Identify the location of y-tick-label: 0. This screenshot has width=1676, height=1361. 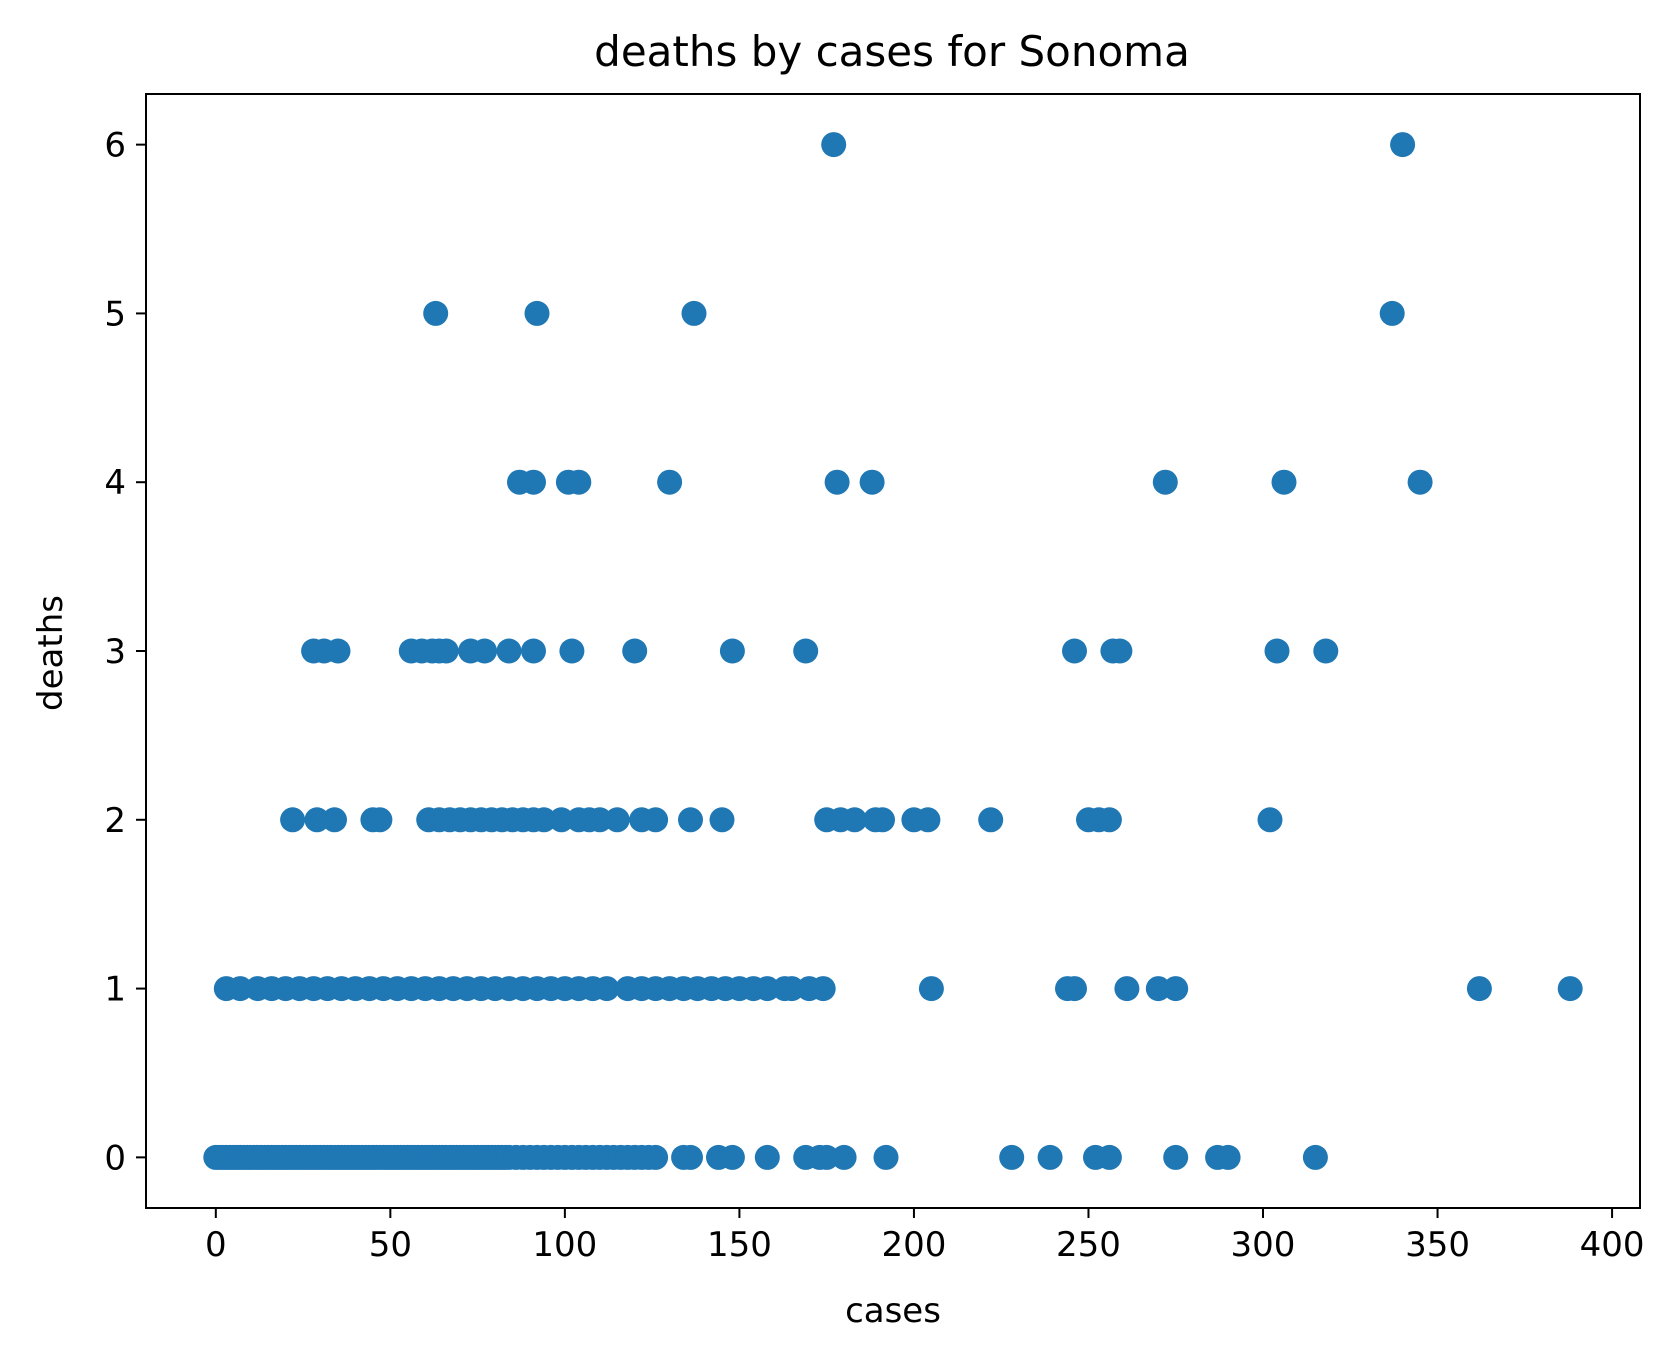
(115, 1158).